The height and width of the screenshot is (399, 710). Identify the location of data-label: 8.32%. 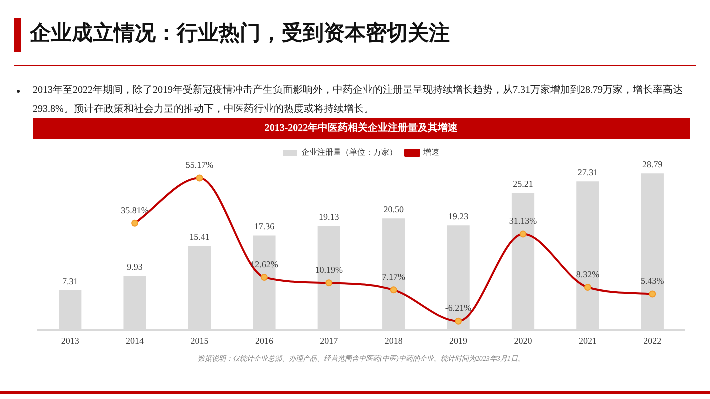
(588, 274).